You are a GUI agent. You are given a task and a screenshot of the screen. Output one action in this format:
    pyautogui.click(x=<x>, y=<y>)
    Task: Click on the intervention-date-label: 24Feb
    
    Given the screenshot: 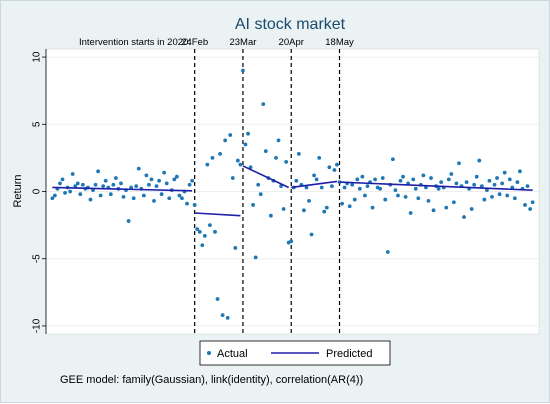 What is the action you would take?
    pyautogui.click(x=194, y=42)
    